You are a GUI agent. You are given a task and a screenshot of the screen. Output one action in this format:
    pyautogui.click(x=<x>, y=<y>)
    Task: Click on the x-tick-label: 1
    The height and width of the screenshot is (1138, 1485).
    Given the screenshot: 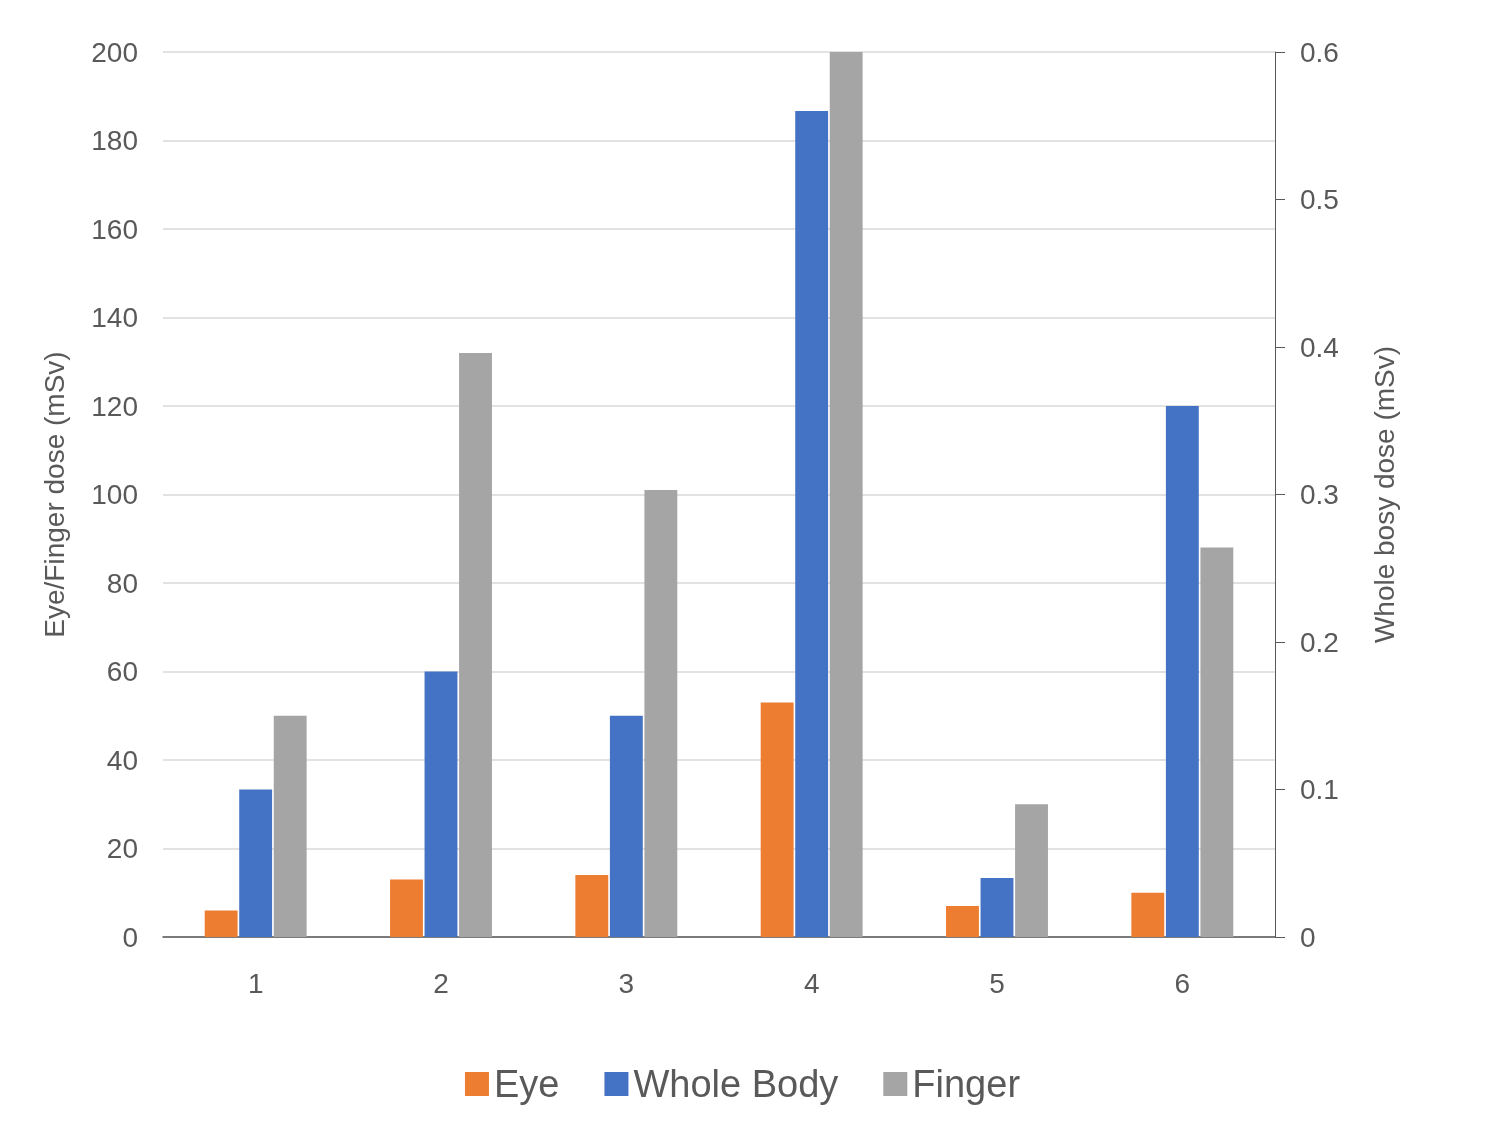 What is the action you would take?
    pyautogui.click(x=255, y=983)
    